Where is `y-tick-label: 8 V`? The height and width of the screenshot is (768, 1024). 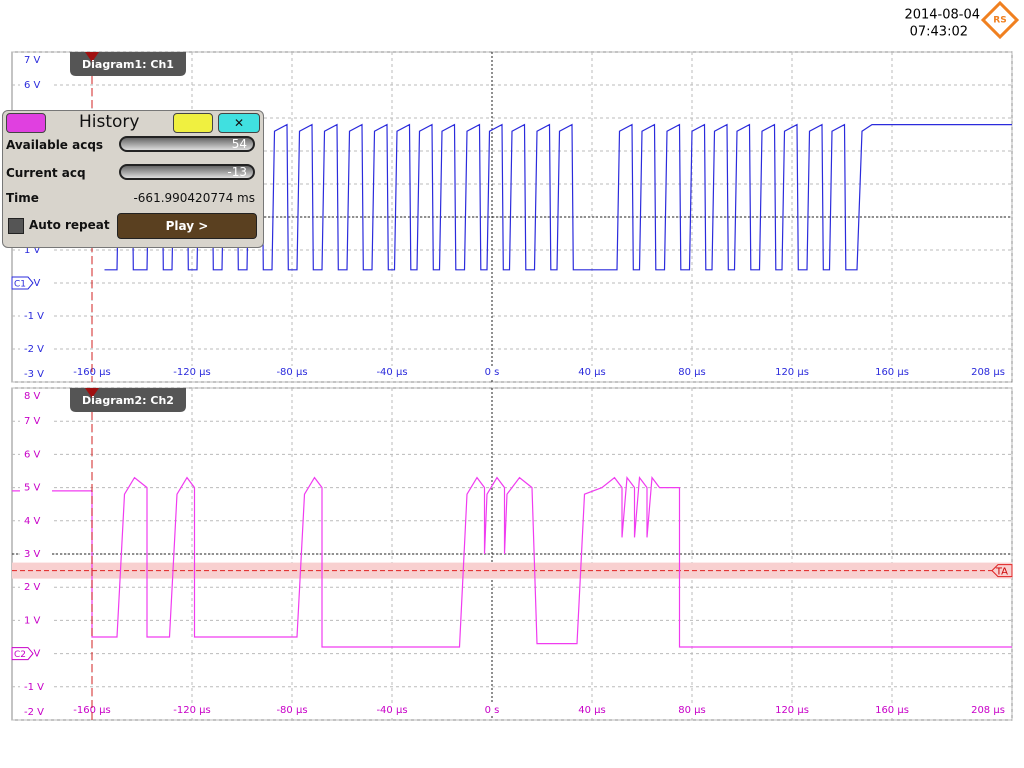
y-tick-label: 8 V is located at coordinates (32, 396).